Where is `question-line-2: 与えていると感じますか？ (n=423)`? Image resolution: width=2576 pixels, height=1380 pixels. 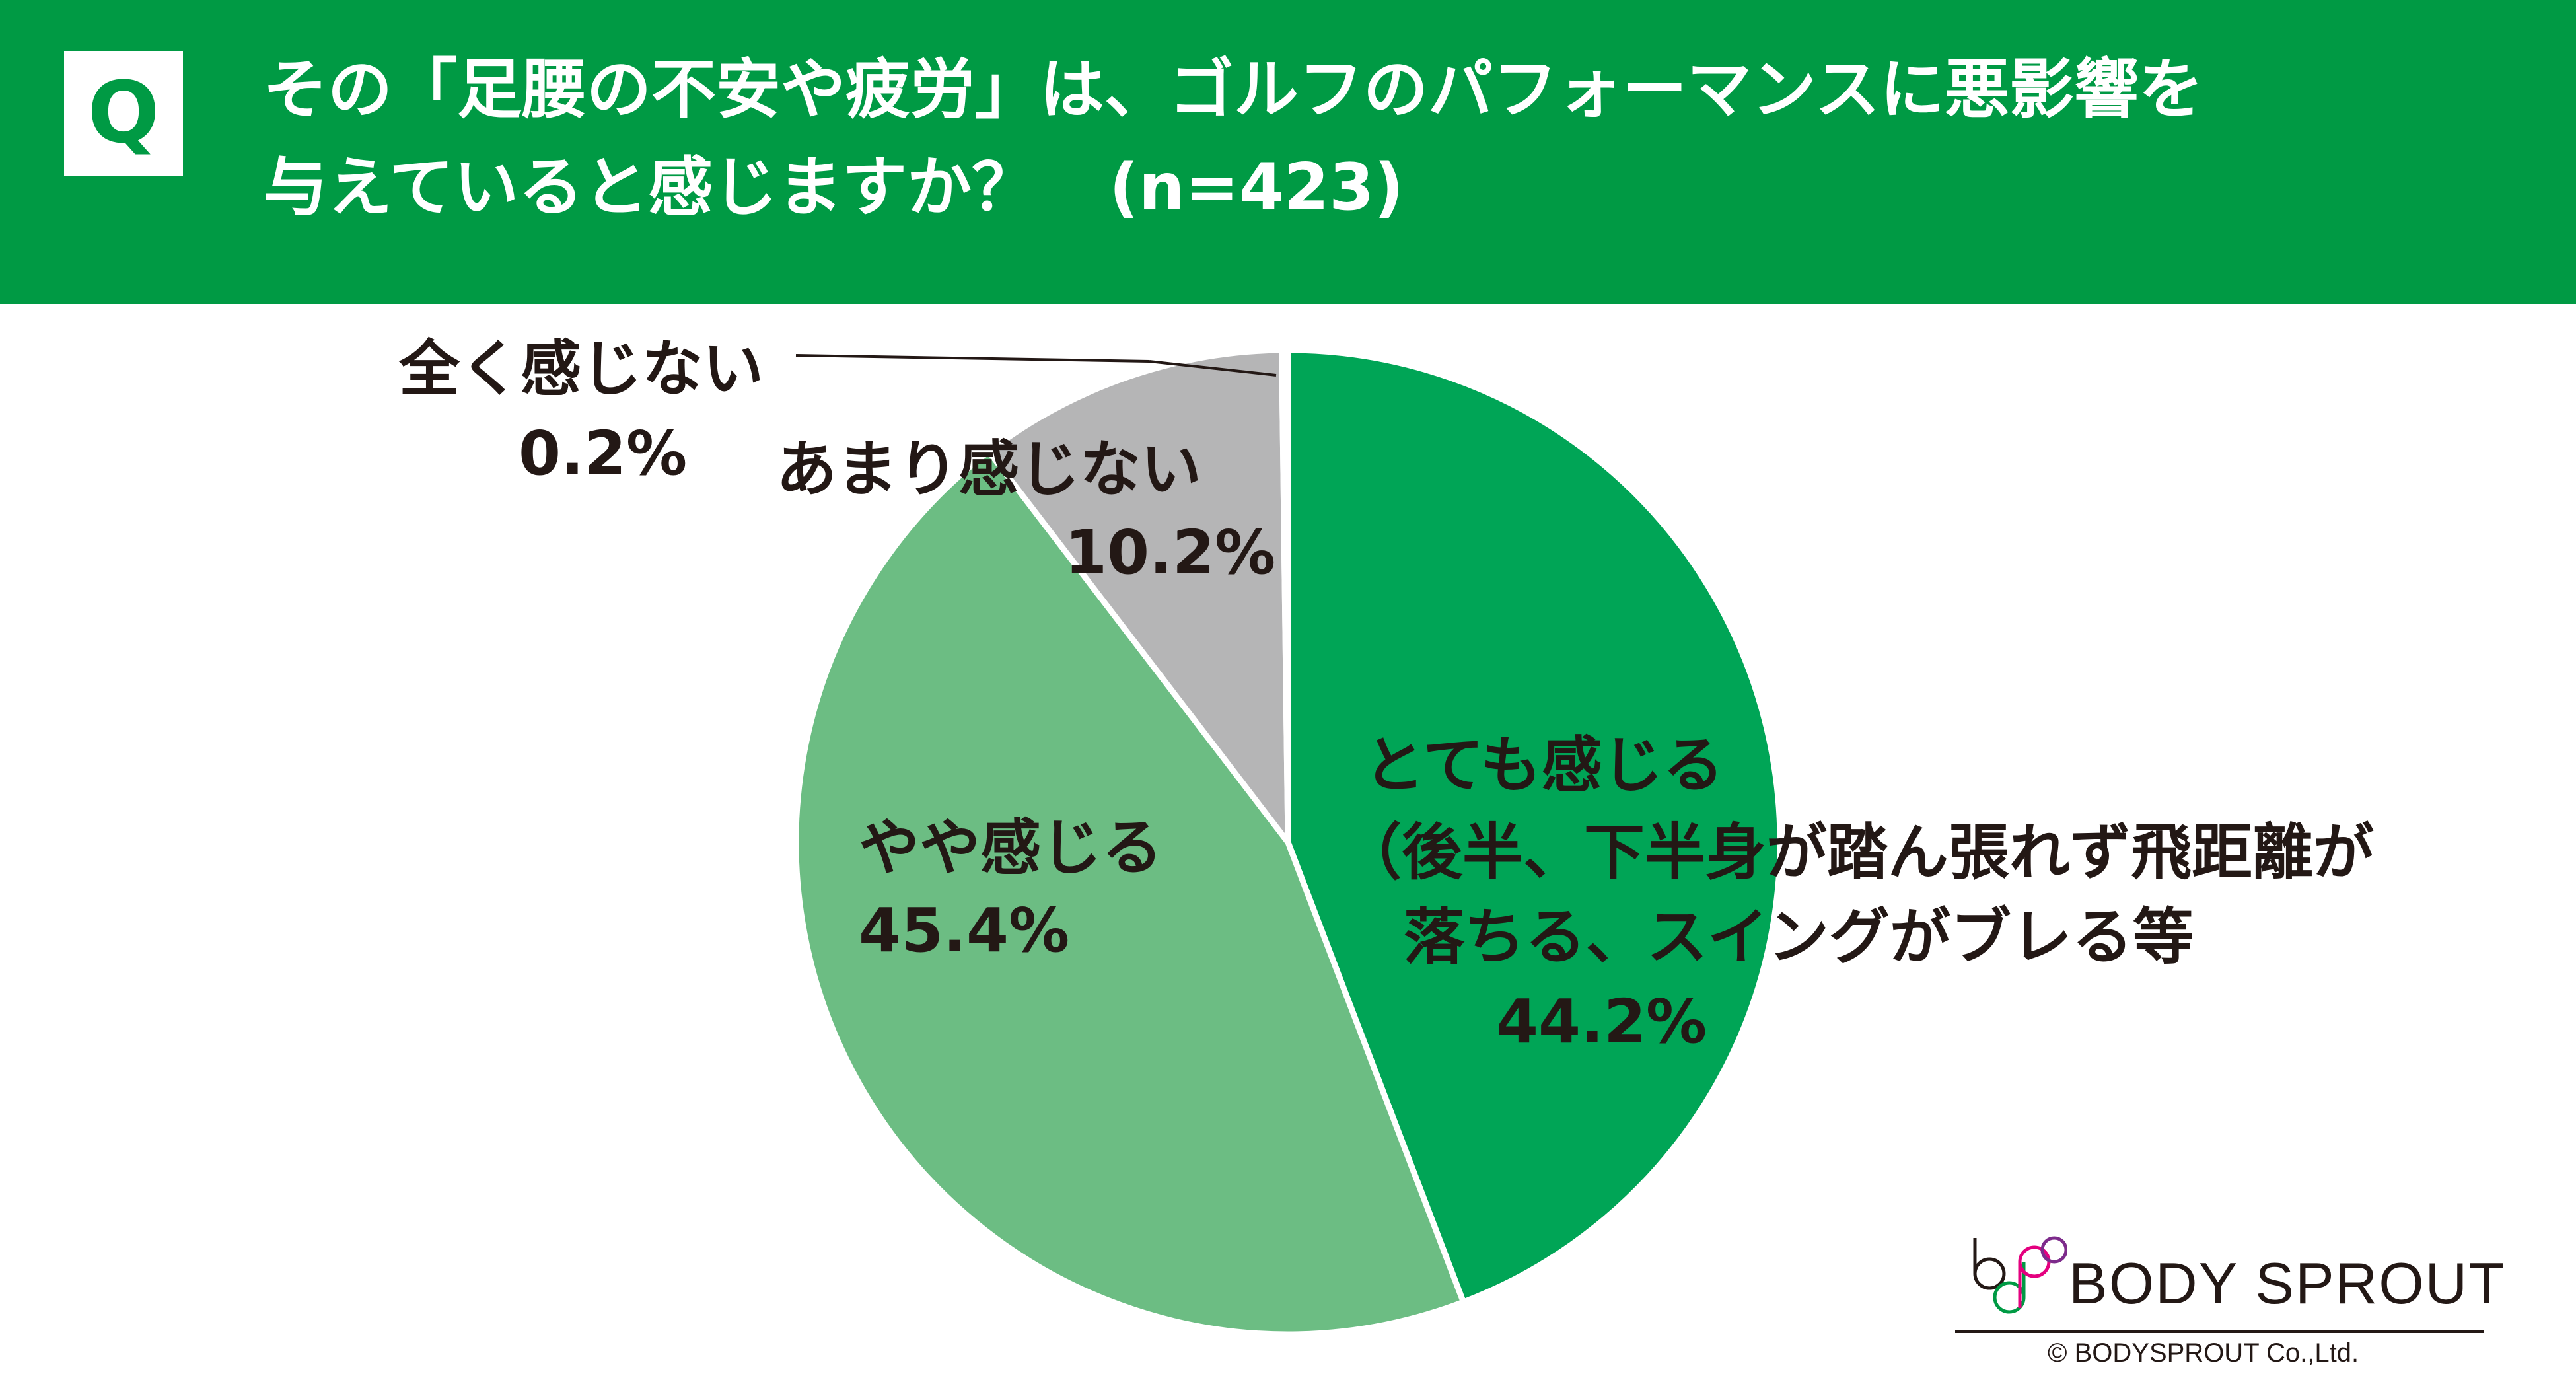
question-line-2: 与えていると感じますか？ (n=423) is located at coordinates (834, 188).